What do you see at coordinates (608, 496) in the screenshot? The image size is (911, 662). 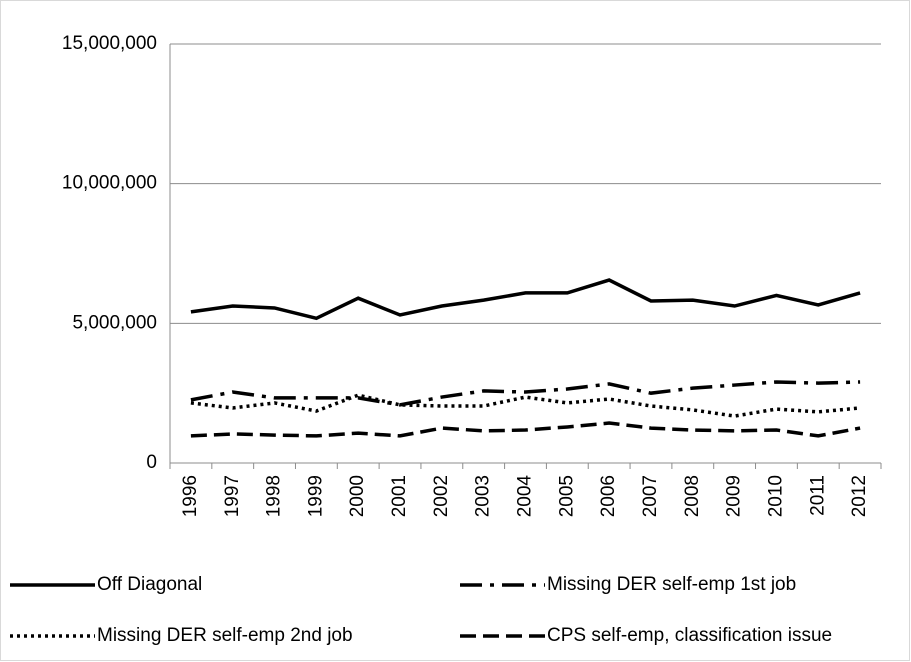 I see `x-tick-label: 2006` at bounding box center [608, 496].